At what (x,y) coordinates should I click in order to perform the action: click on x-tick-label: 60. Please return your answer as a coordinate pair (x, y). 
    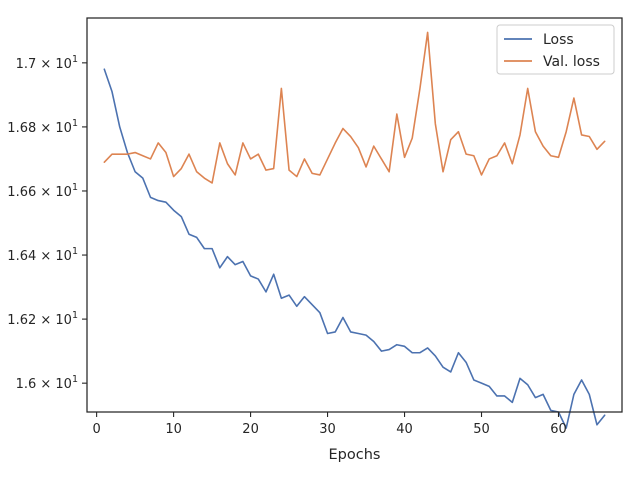
    Looking at the image, I should click on (558, 429).